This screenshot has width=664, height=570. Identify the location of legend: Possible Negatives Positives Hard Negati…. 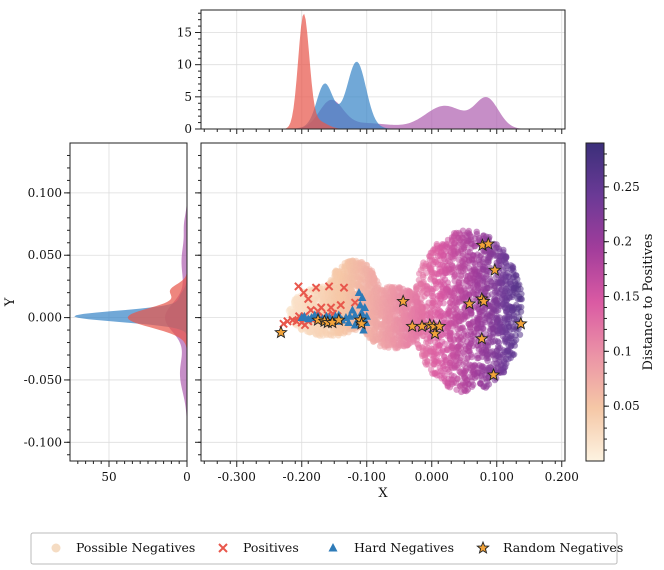
(326, 548).